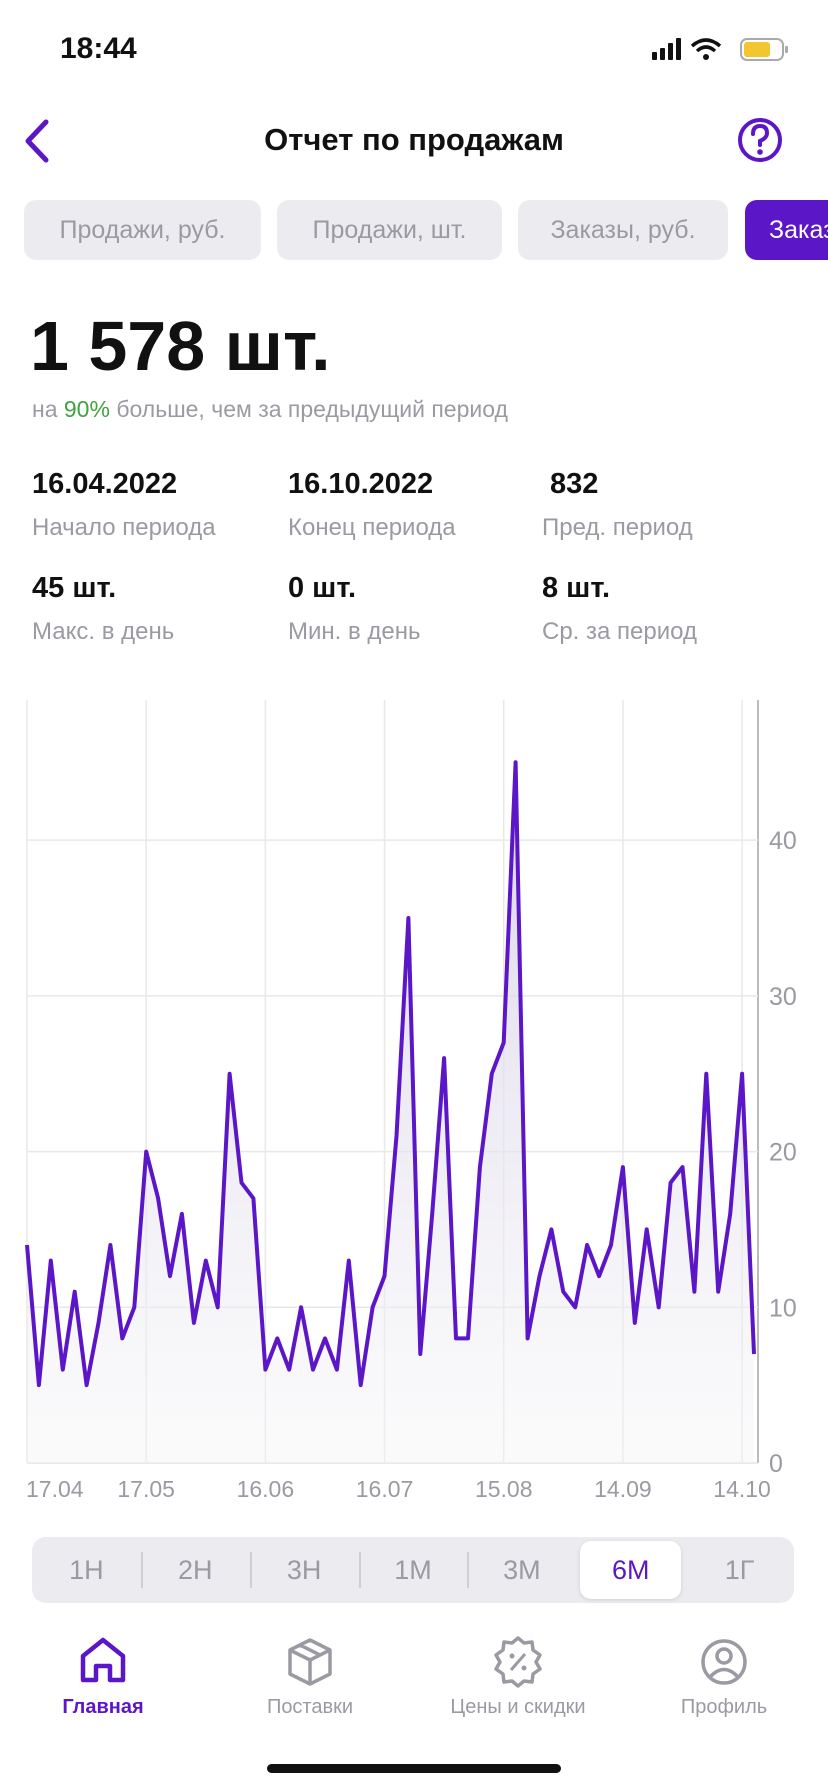  What do you see at coordinates (623, 230) in the screenshot?
I see `tab: Заказы, руб.` at bounding box center [623, 230].